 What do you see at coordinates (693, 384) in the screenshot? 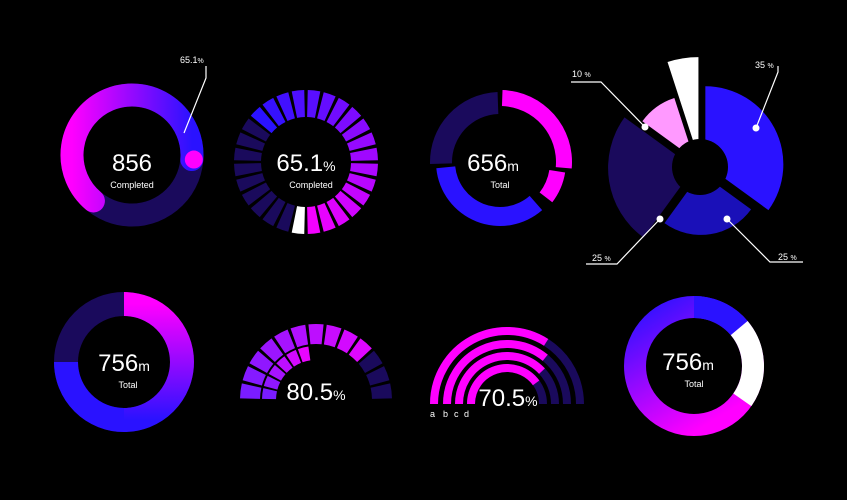
I see `ring-blue-white-caption: Total` at bounding box center [693, 384].